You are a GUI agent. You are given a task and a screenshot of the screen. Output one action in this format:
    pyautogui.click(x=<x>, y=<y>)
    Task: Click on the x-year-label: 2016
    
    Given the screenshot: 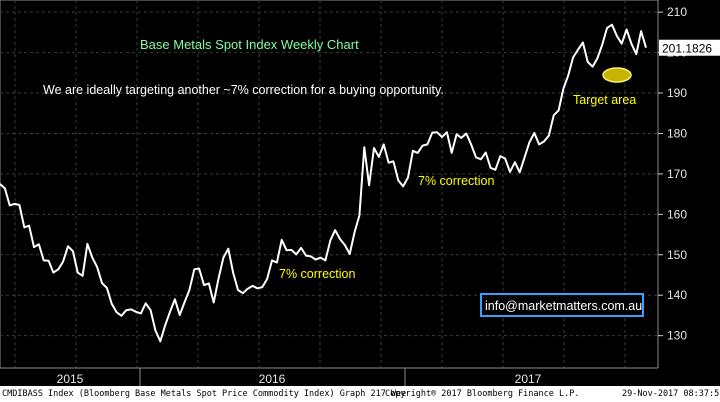 What is the action you would take?
    pyautogui.click(x=272, y=379)
    